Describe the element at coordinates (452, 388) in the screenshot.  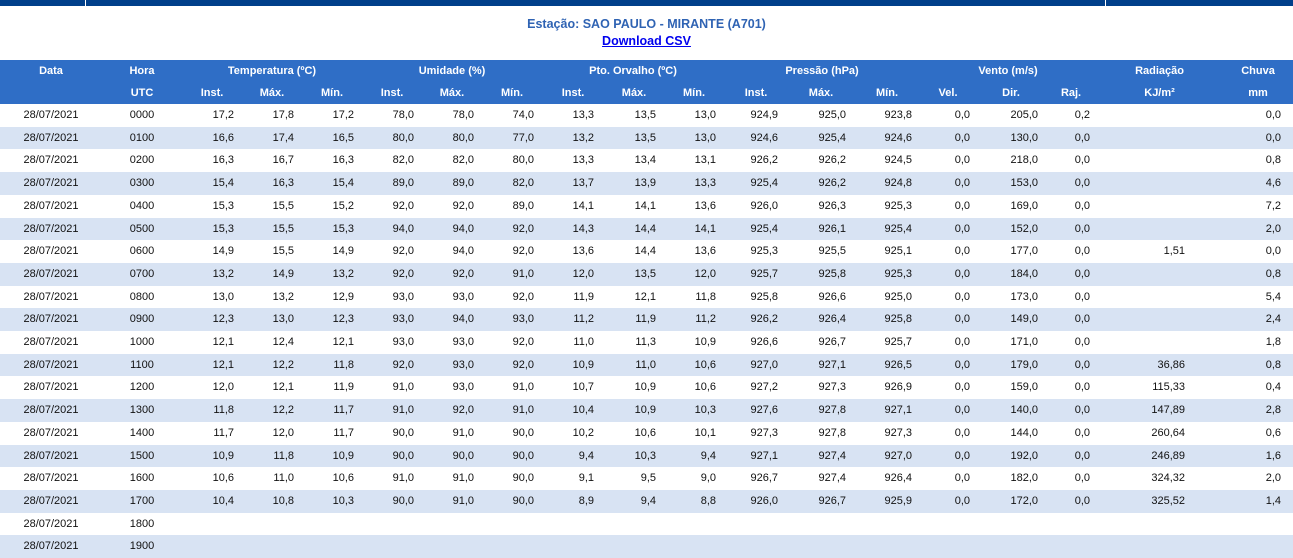
I see `cell-umid-max: 93,0` at that location.